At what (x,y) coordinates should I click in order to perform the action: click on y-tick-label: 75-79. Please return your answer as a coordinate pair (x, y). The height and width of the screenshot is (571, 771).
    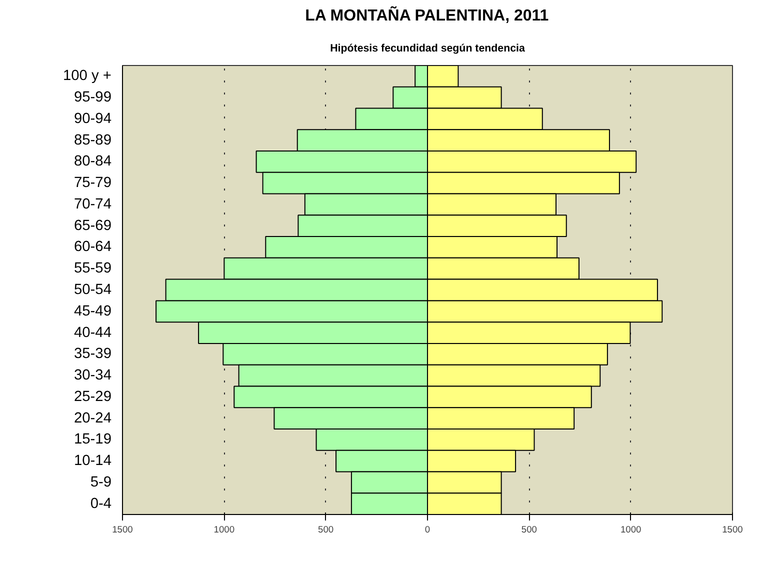
    Looking at the image, I should click on (93, 183).